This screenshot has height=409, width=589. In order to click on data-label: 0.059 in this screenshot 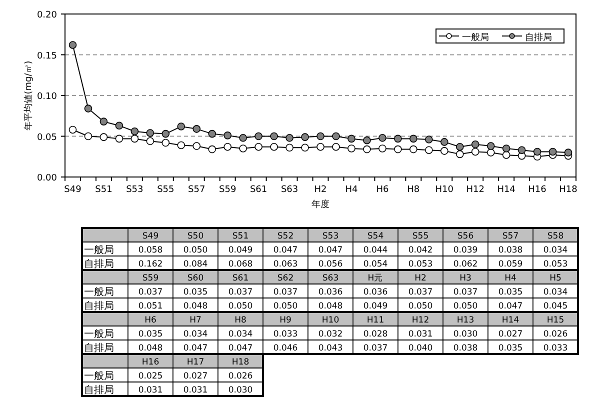, I will do `click(510, 265)`.